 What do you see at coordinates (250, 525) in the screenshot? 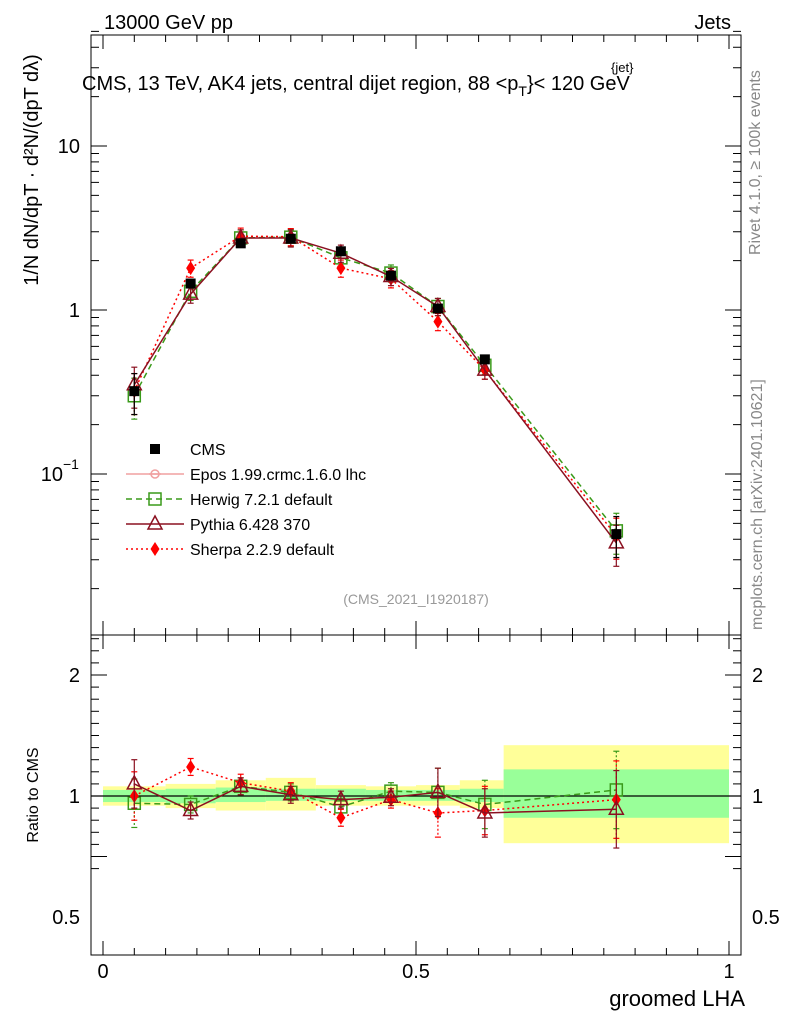
I see `legend-label-pythia: Pythia 6.428 370` at bounding box center [250, 525].